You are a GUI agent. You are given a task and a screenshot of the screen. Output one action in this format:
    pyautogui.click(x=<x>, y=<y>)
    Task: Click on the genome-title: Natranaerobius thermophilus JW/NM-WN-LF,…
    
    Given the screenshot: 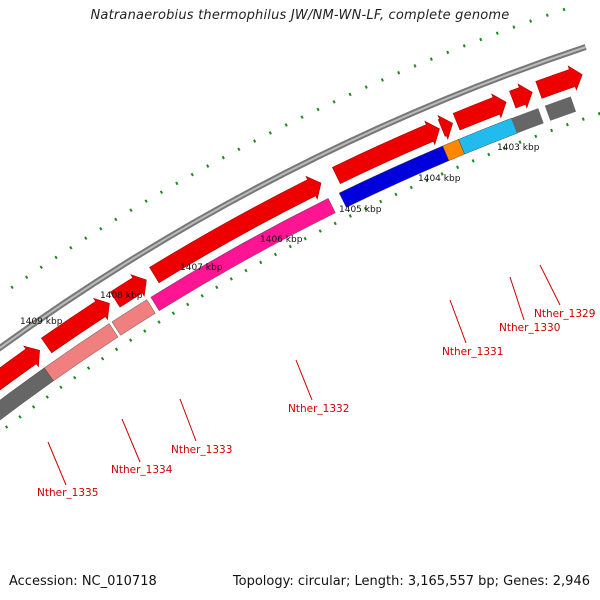 What is the action you would take?
    pyautogui.click(x=300, y=15)
    